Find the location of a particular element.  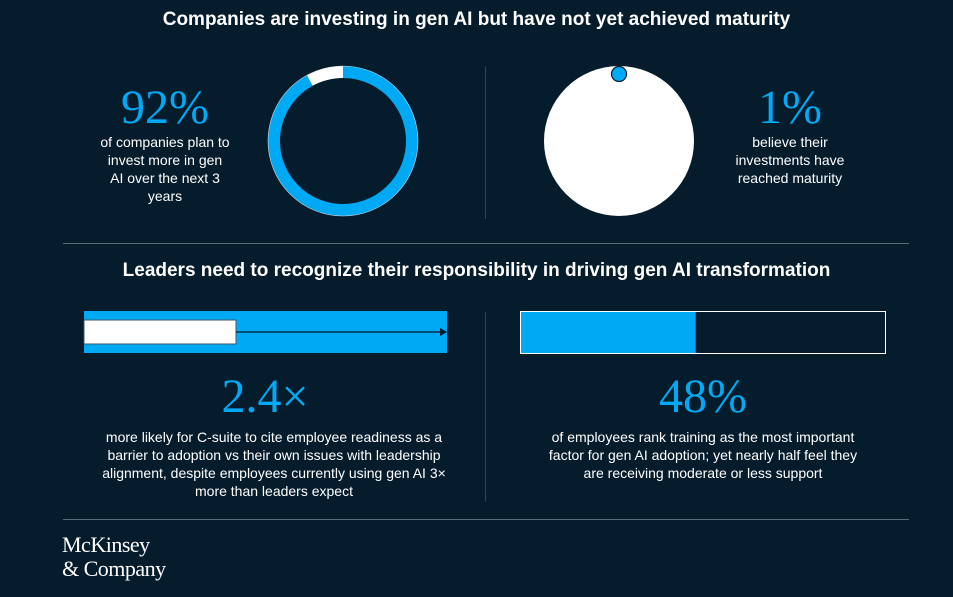

circle-whole is located at coordinates (619, 141).